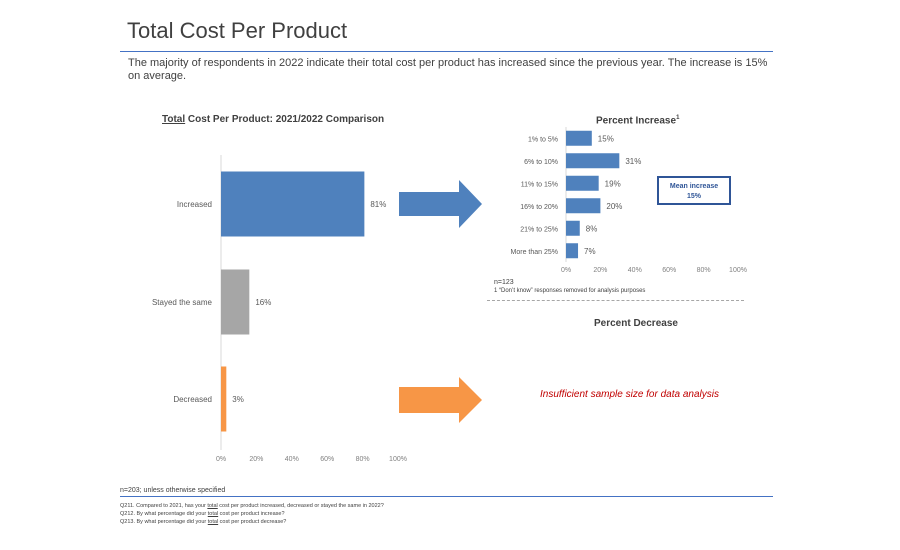 This screenshot has height=550, width=900. What do you see at coordinates (633, 161) in the screenshot?
I see `increase-data-label: 31%` at bounding box center [633, 161].